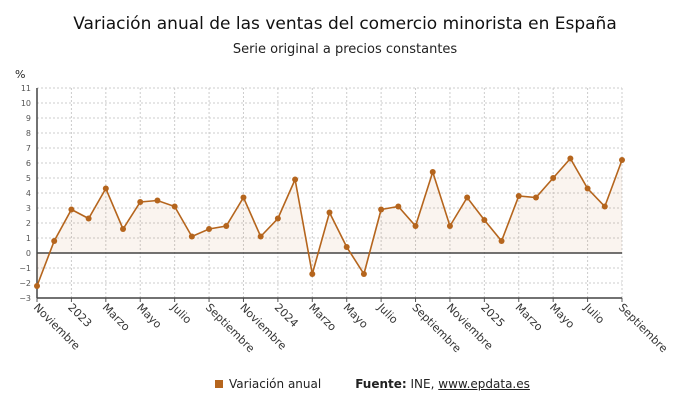 Image resolution: width=690 pixels, height=414 pixels. I want to click on source-link: www.epdata.es, so click(484, 384).